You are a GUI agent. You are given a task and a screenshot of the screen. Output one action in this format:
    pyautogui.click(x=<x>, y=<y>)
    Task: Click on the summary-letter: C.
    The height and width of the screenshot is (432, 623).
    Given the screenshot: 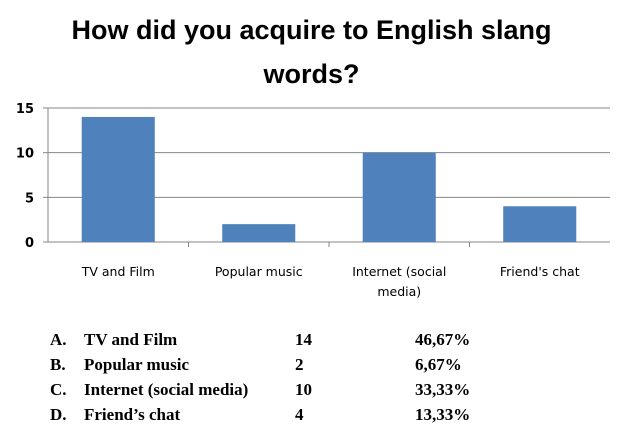 What is the action you would take?
    pyautogui.click(x=58, y=389)
    